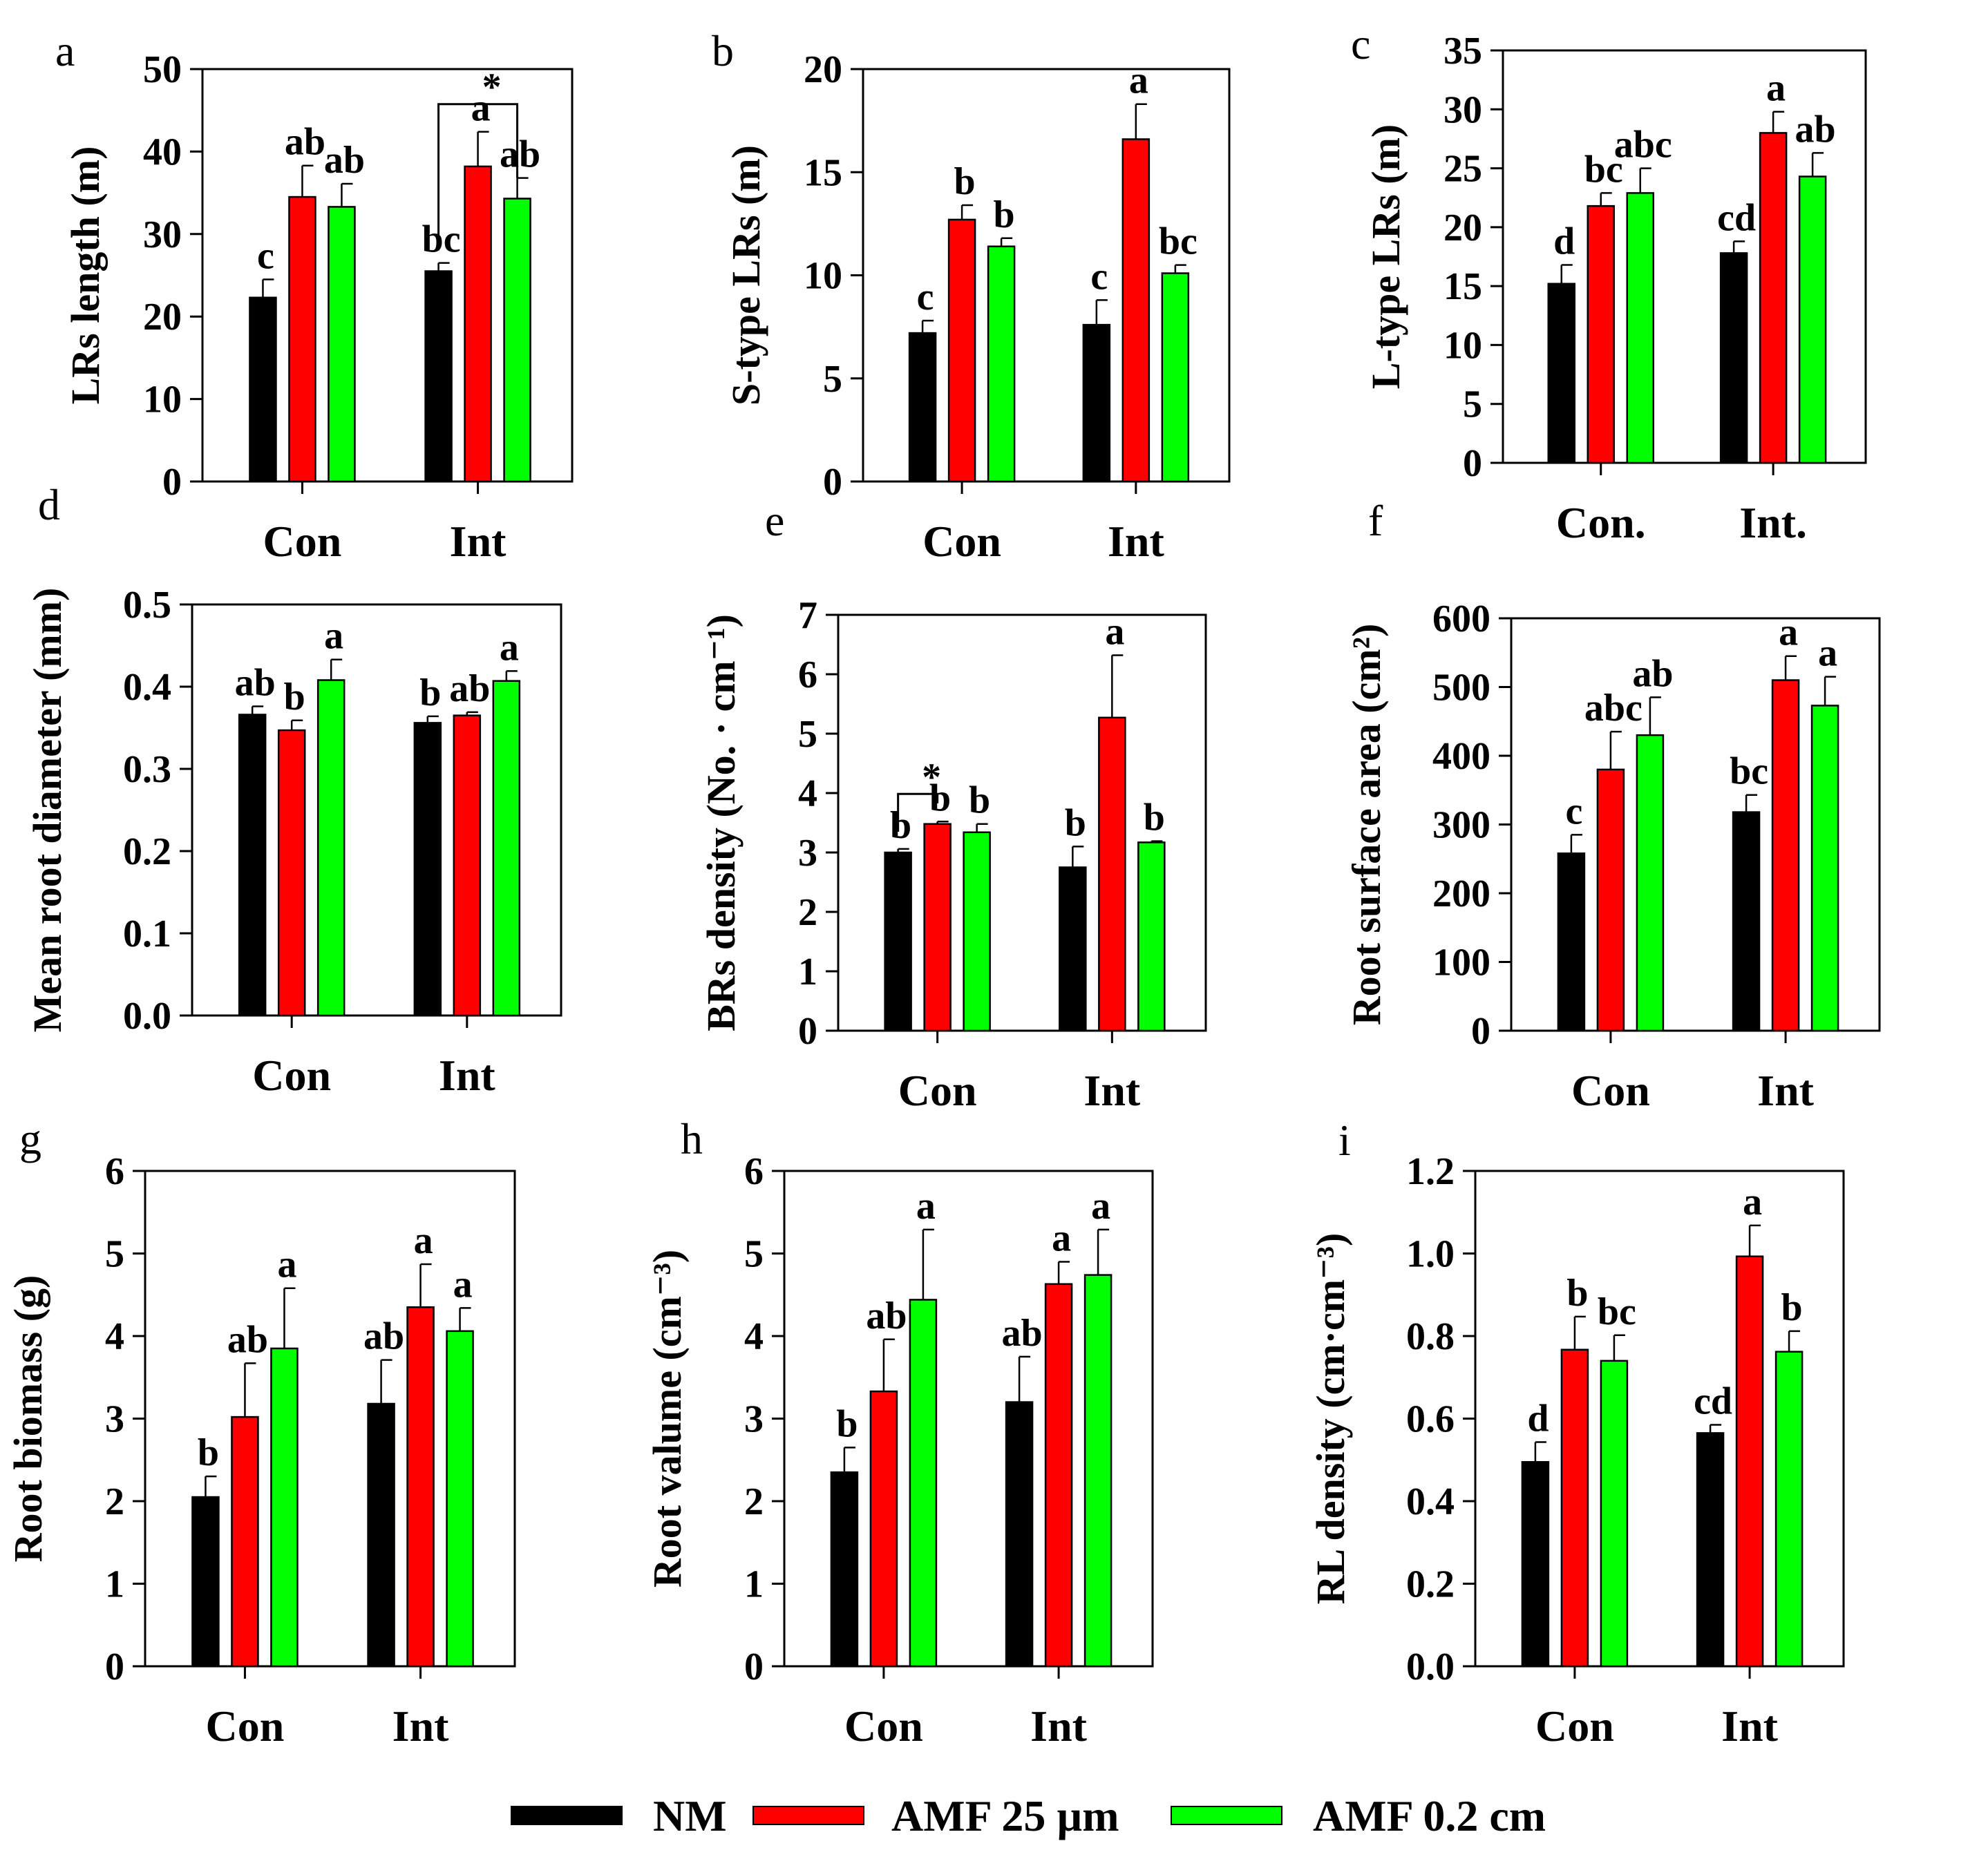 This screenshot has height=1859, width=1988. I want to click on y-tick-label: 0.3, so click(147, 769).